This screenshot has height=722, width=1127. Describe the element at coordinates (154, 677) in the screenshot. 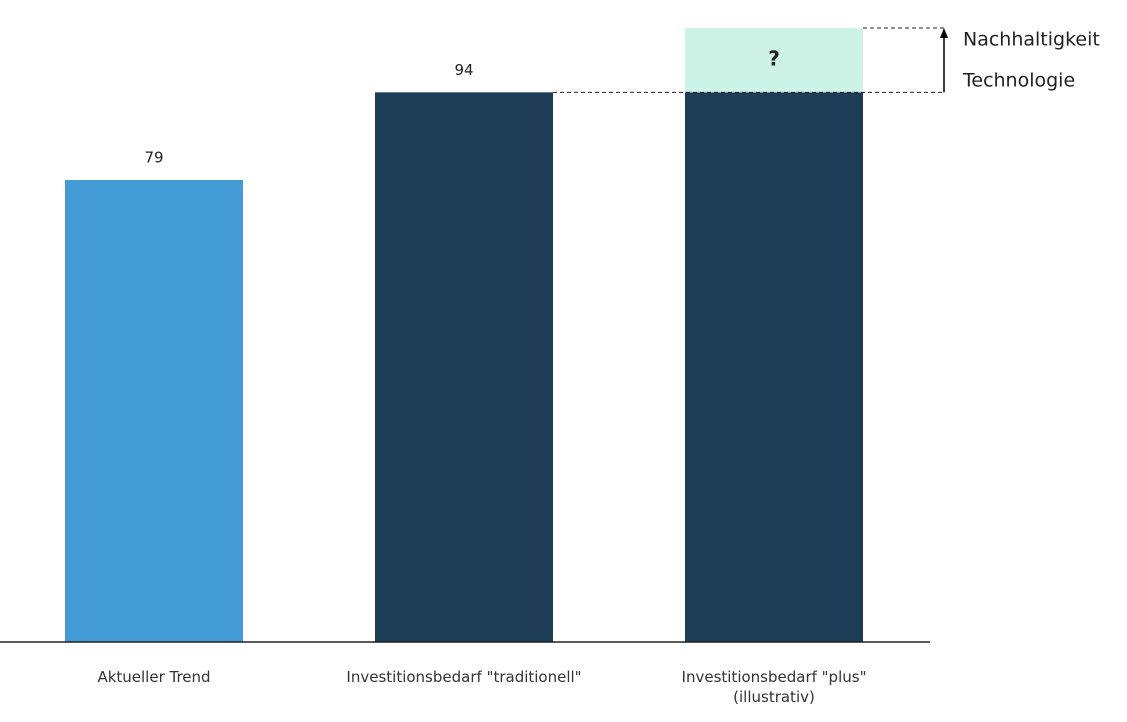

I see `x-tick-label: Aktueller Trend` at that location.